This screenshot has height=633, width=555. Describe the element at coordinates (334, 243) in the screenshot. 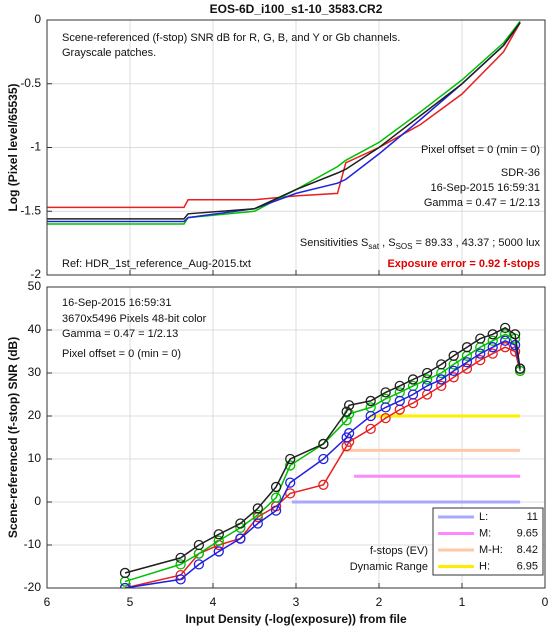

I see `sensitivities-part: Sensitivities S` at that location.